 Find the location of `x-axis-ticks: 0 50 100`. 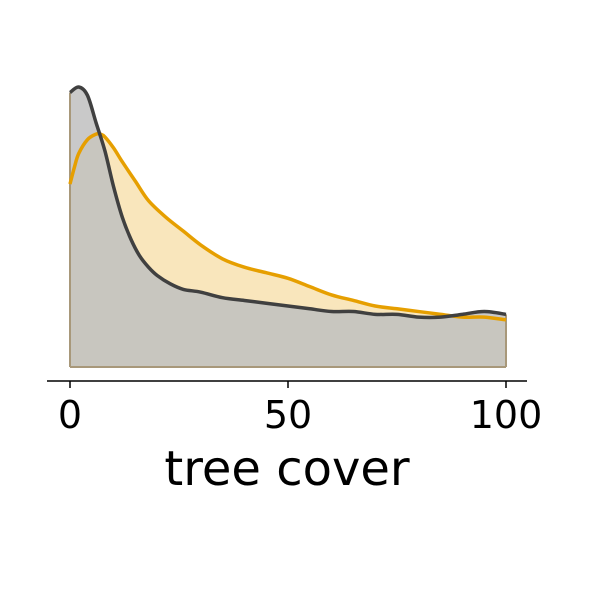

x-axis-ticks: 0 50 100 is located at coordinates (300, 409).